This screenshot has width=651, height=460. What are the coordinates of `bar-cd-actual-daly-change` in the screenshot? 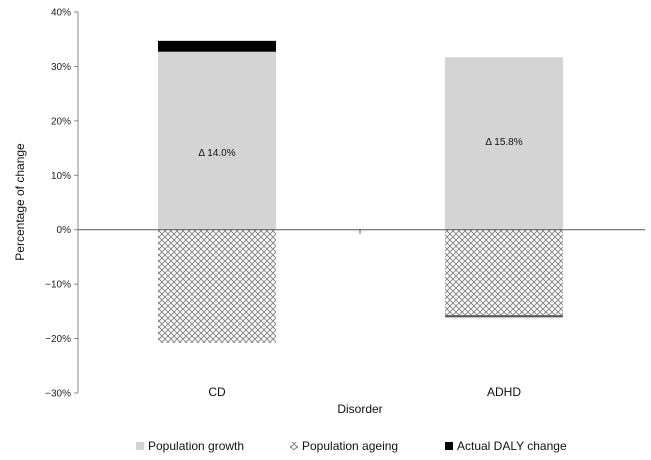 It's located at (217, 46).